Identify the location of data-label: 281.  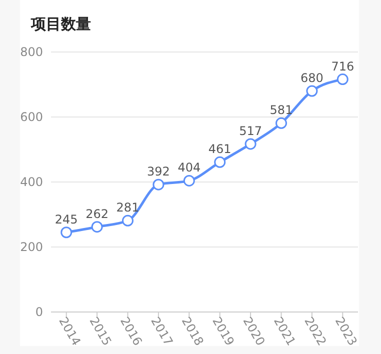
(128, 207).